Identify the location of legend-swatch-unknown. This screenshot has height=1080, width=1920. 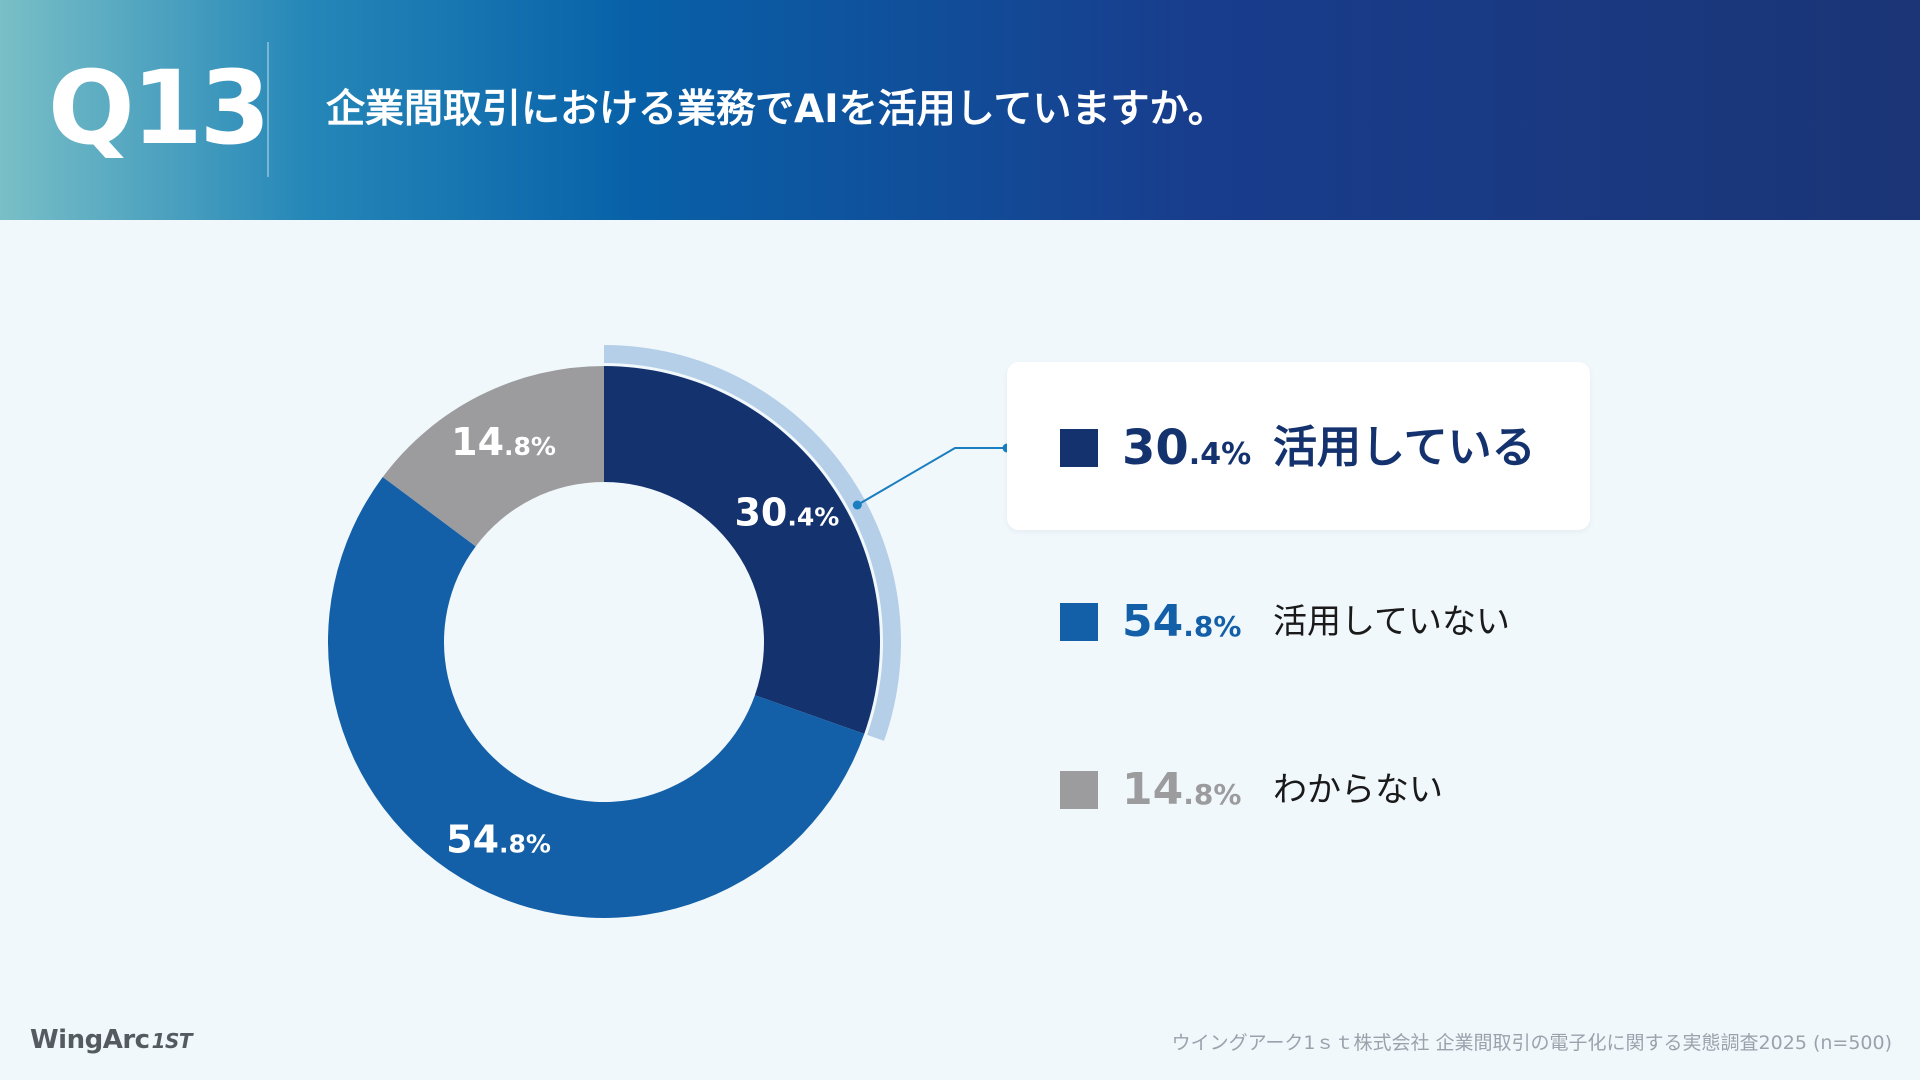
(1079, 790).